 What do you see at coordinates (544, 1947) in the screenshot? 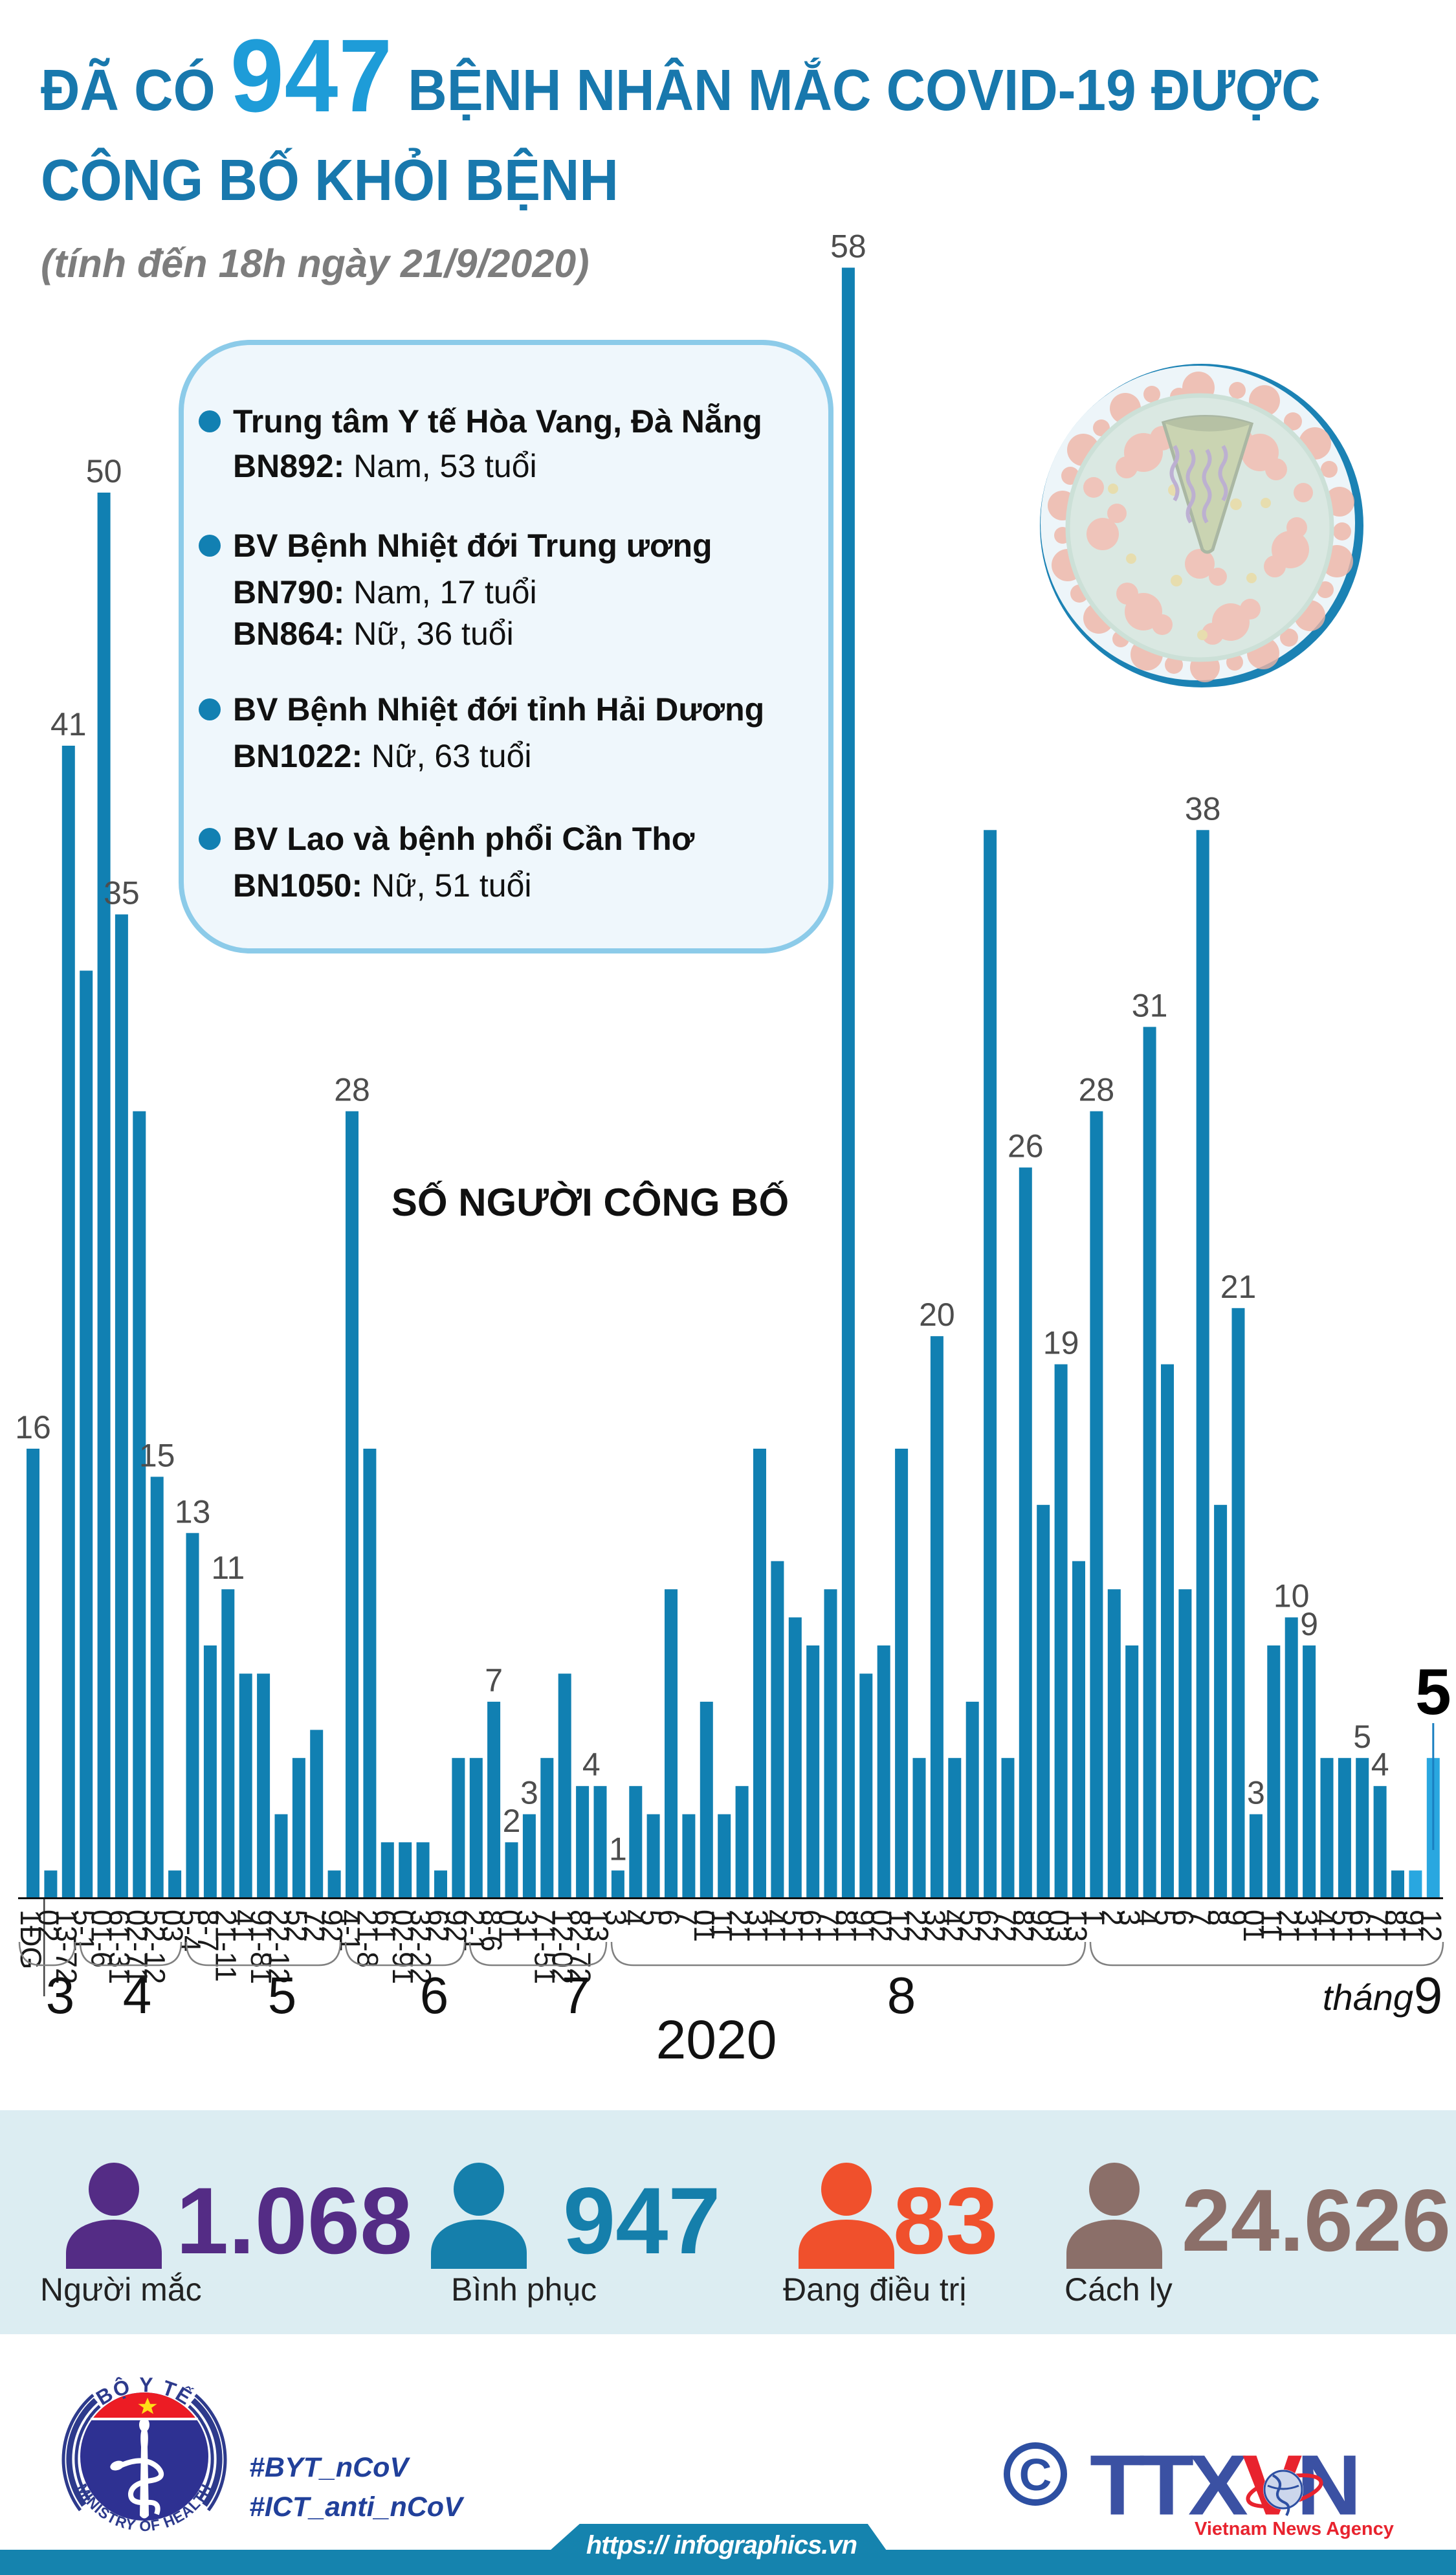
I see `svg-text: 71-51` at bounding box center [544, 1947].